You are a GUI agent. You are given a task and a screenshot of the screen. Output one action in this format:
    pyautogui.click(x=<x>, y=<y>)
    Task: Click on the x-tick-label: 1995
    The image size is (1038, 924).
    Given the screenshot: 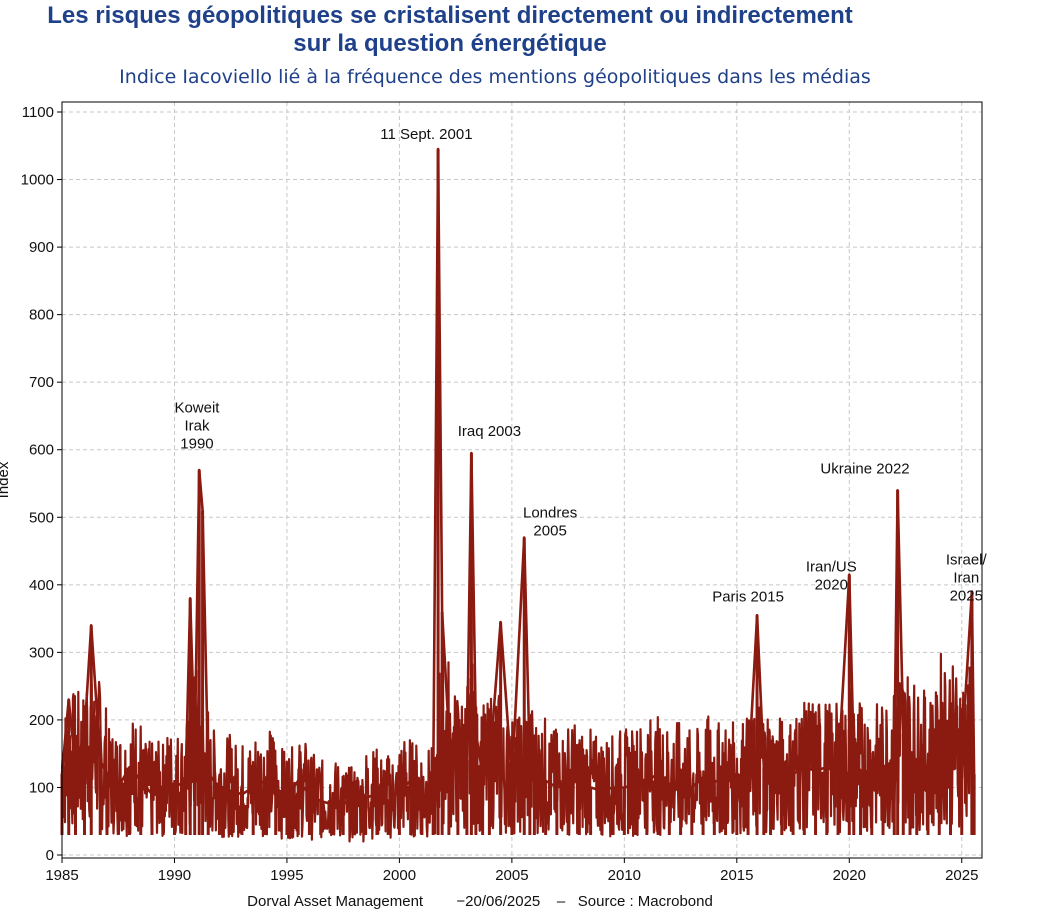 What is the action you would take?
    pyautogui.click(x=286, y=875)
    